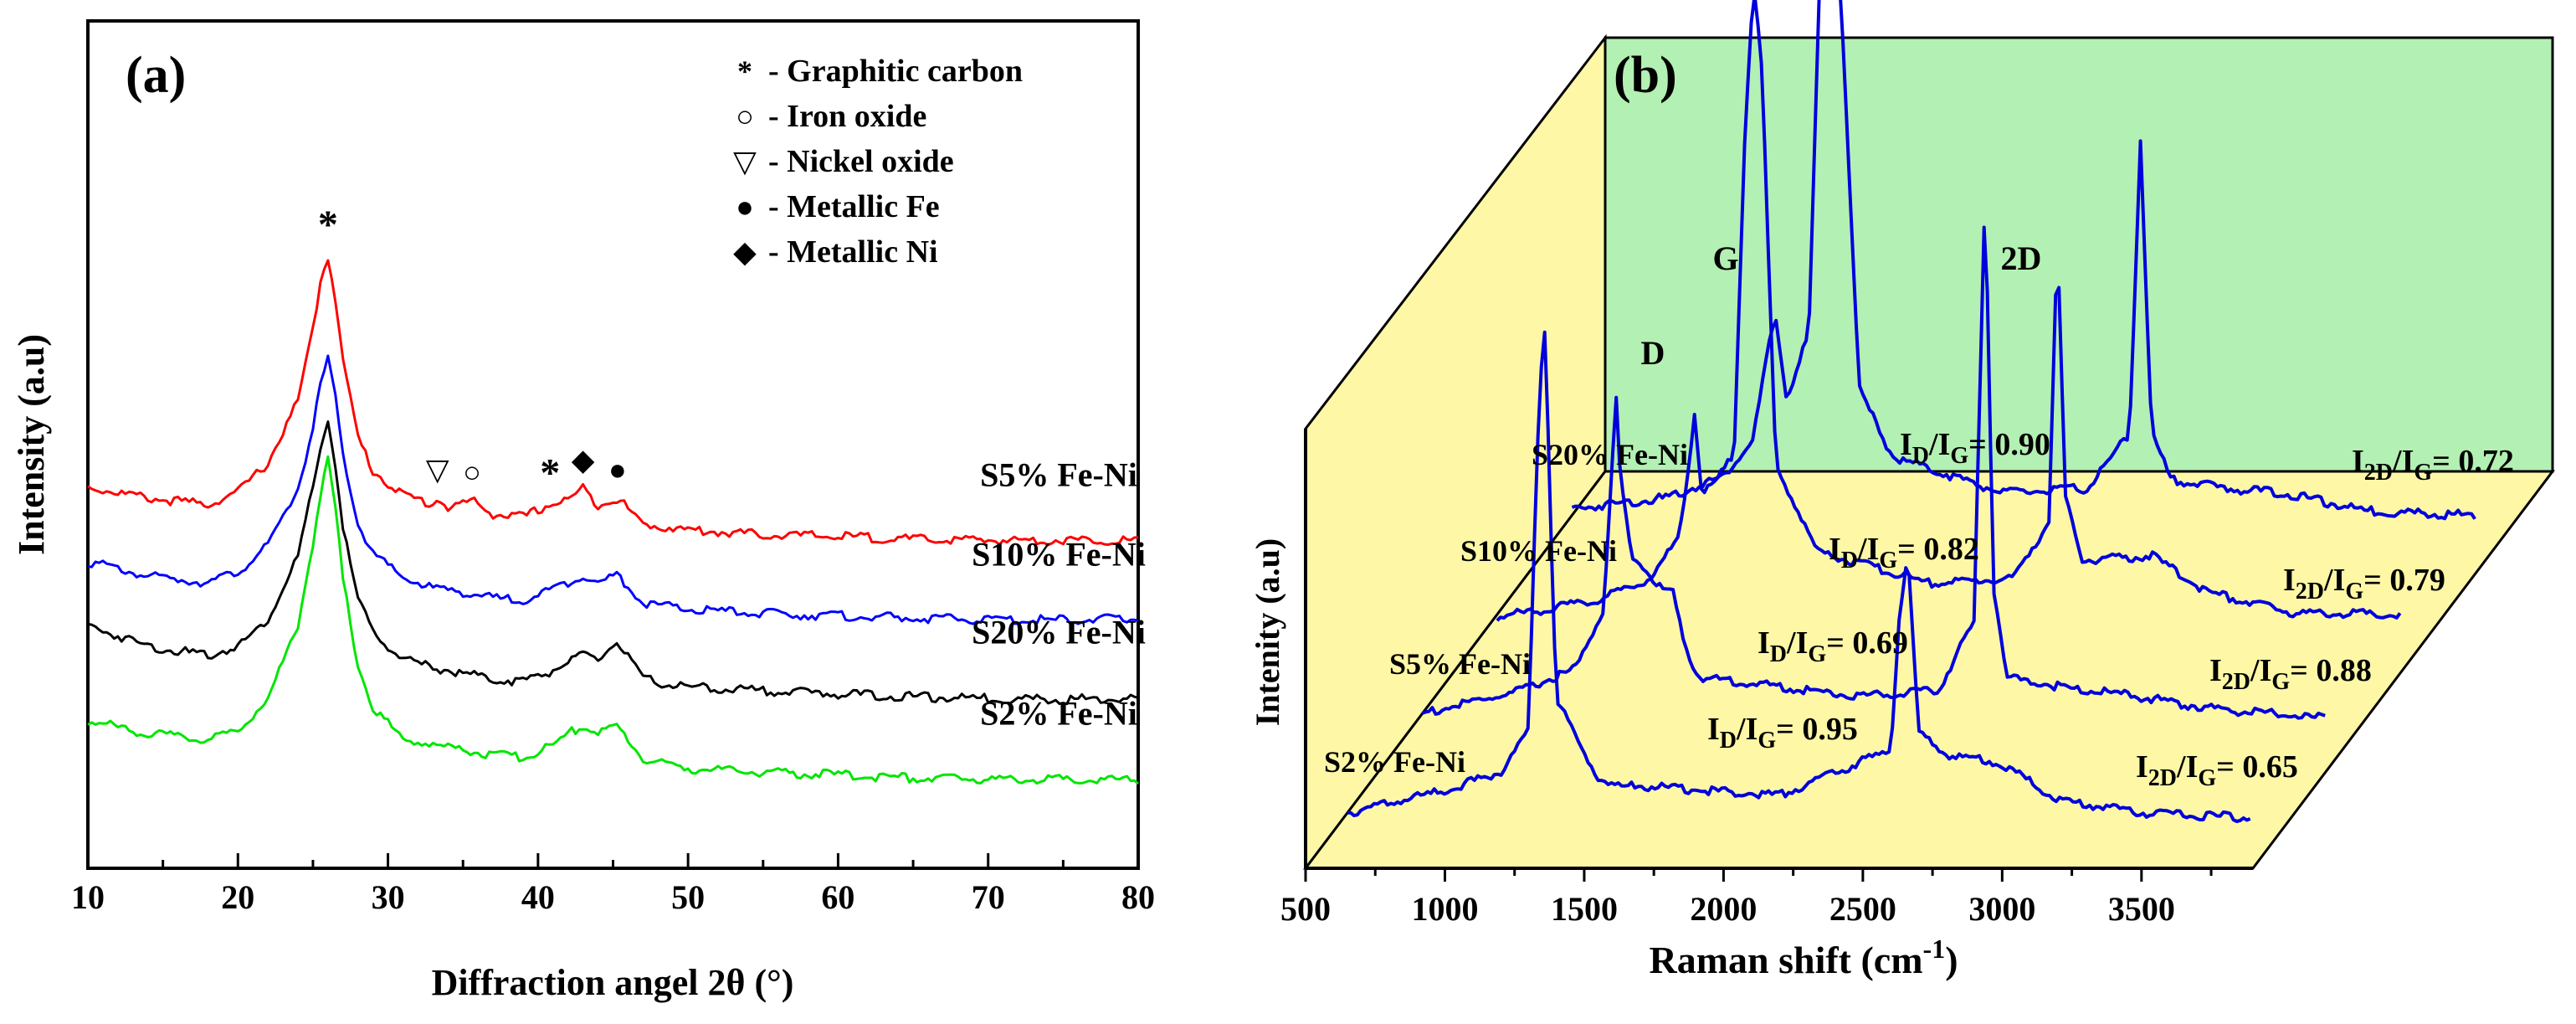 The image size is (2576, 1024). What do you see at coordinates (847, 116) in the screenshot?
I see `panel-a-legend-label: - Iron oxide` at bounding box center [847, 116].